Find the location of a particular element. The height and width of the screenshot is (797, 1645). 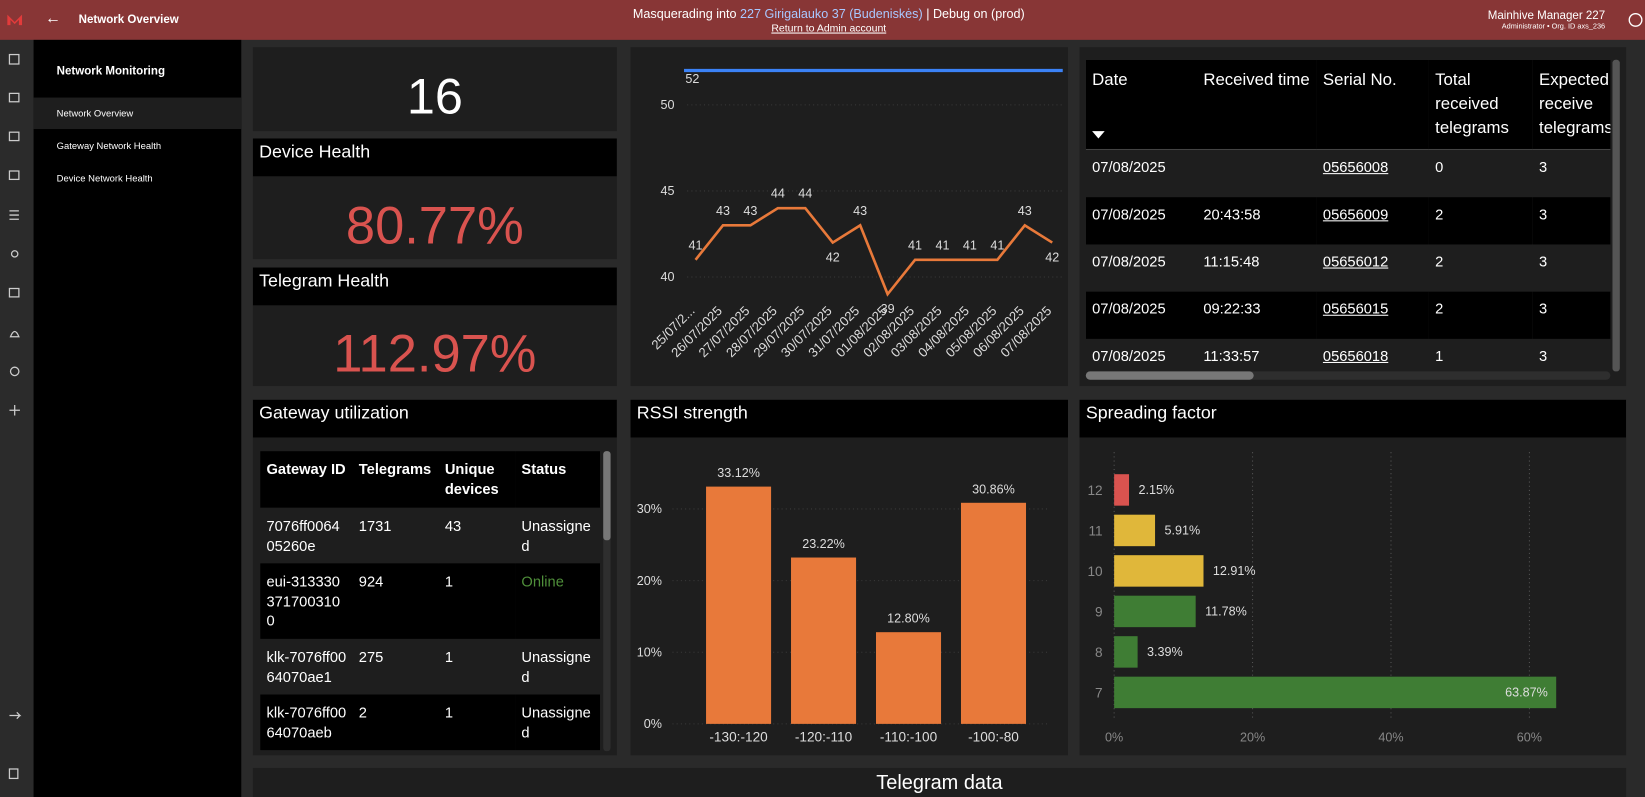

serial-link: 05656009 is located at coordinates (1355, 214).